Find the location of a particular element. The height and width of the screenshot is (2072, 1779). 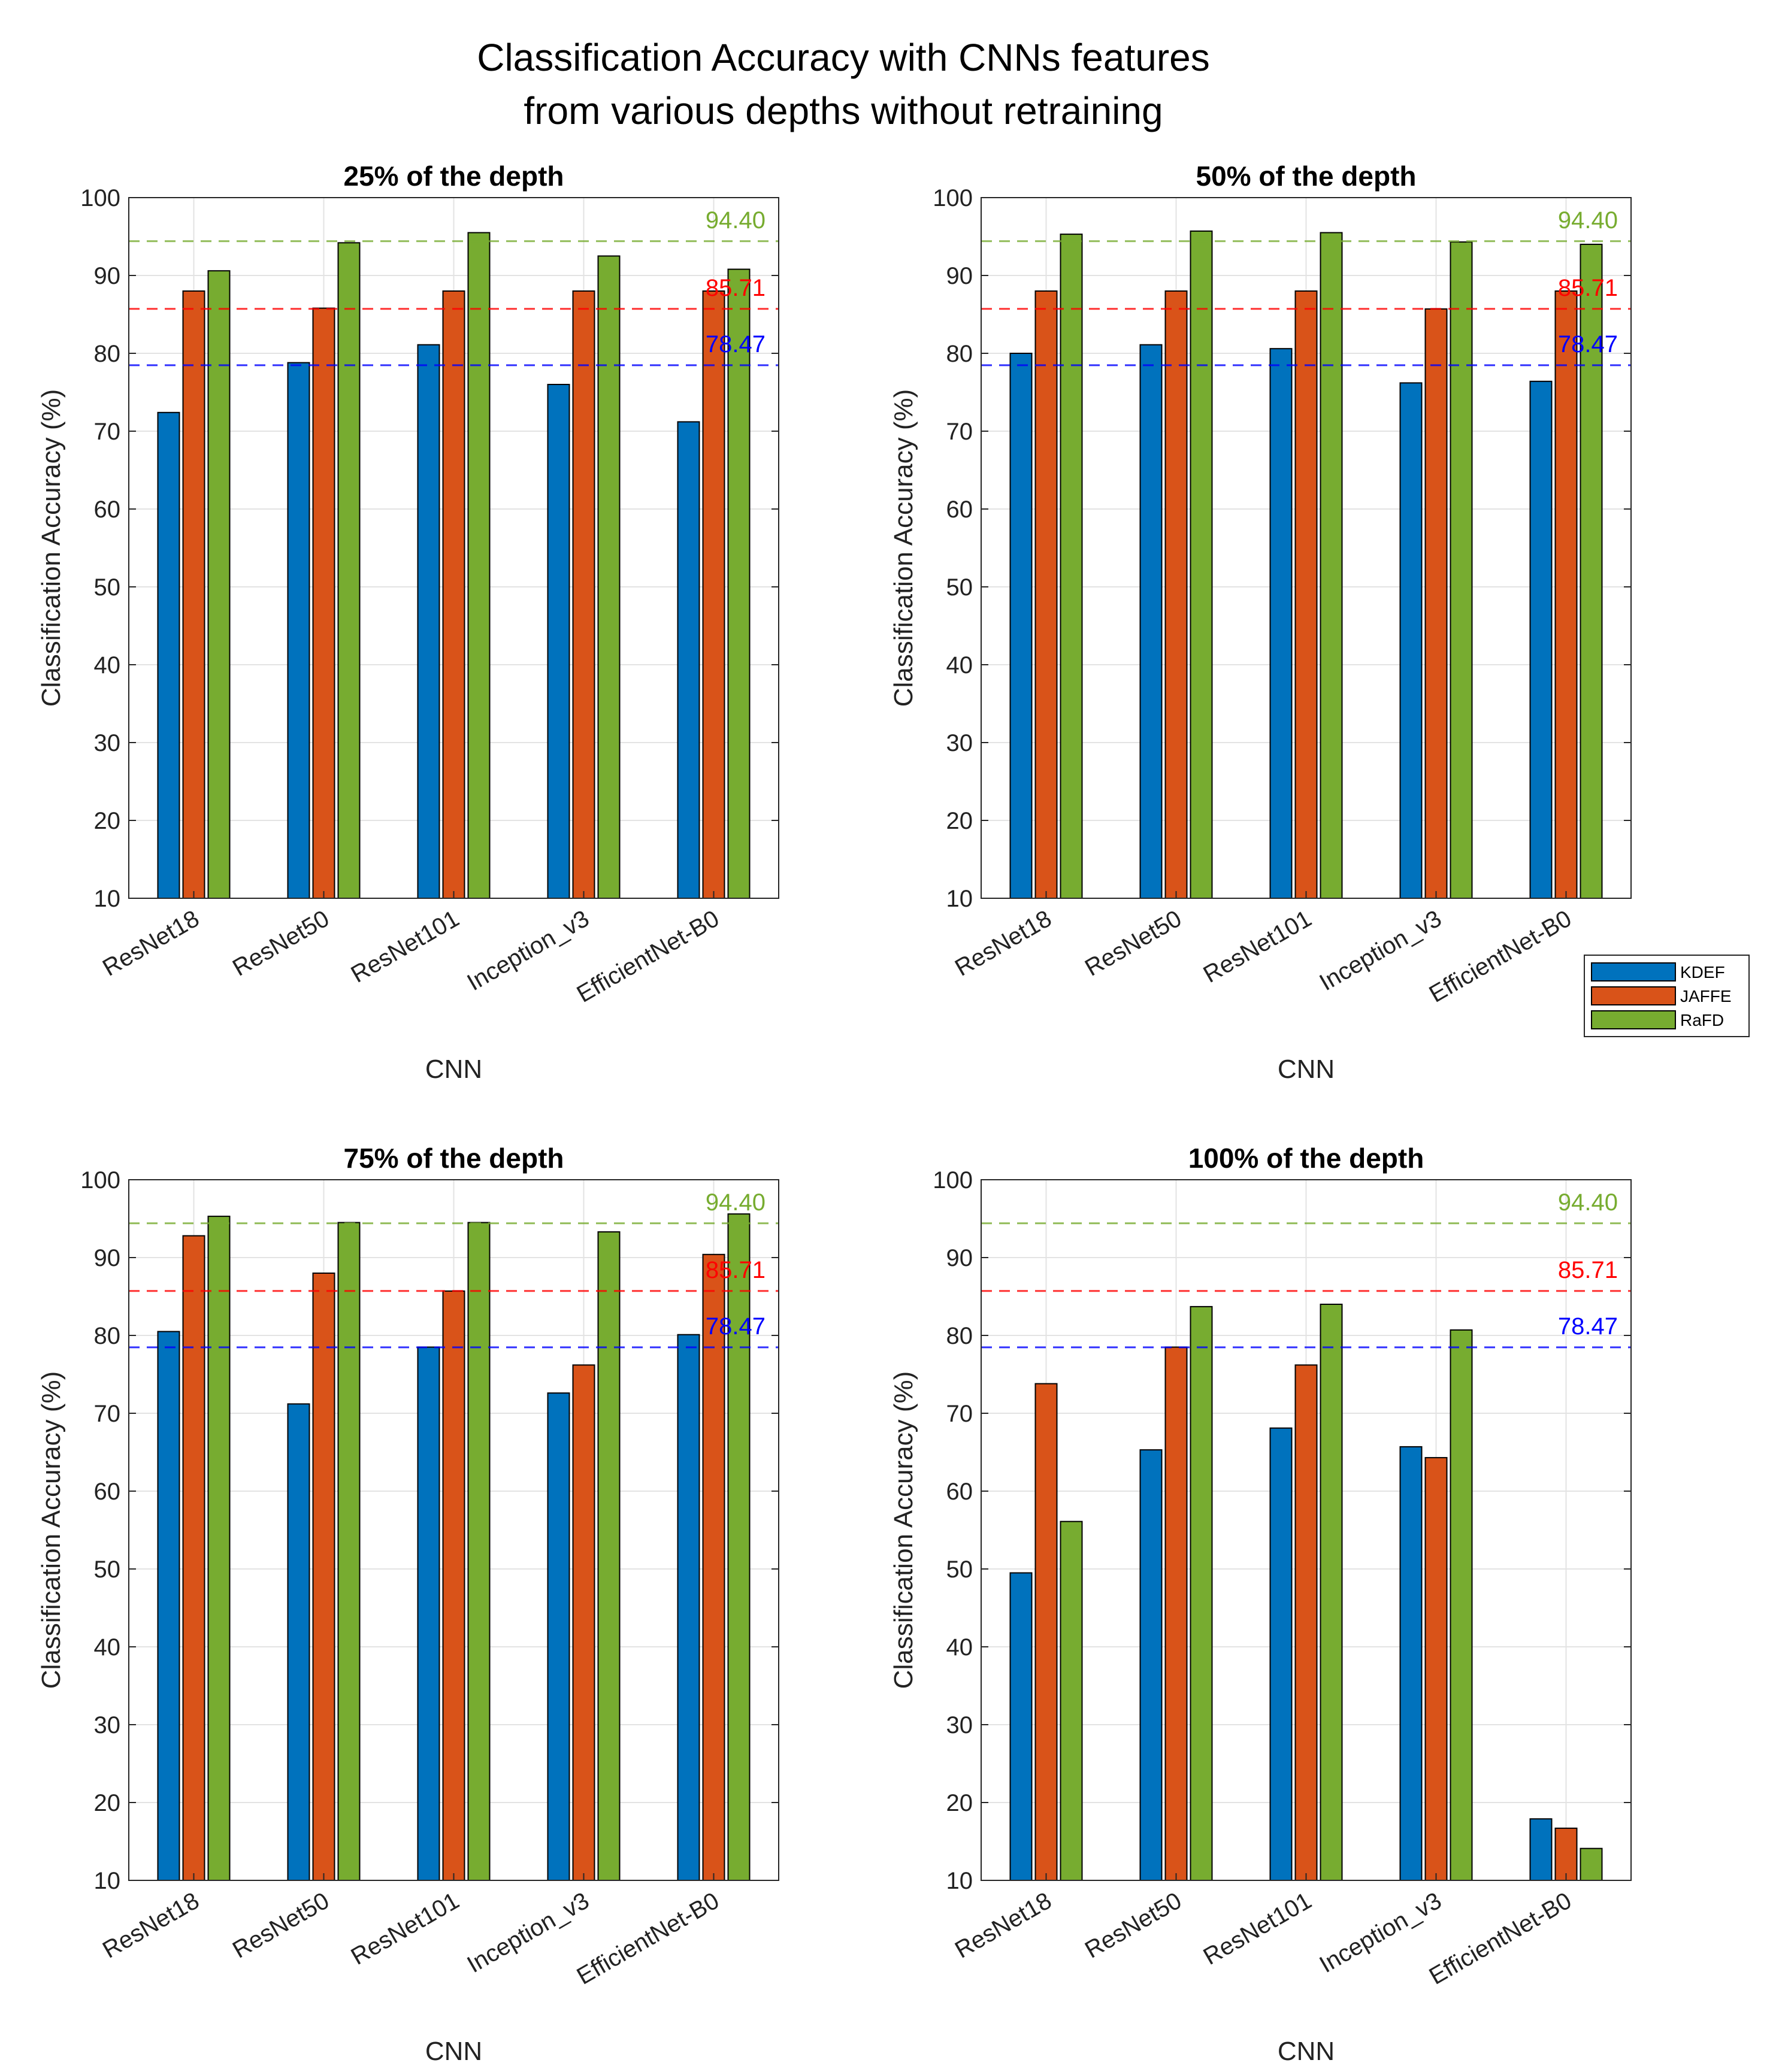

panel-title: 50% of the depth is located at coordinates (1306, 176).